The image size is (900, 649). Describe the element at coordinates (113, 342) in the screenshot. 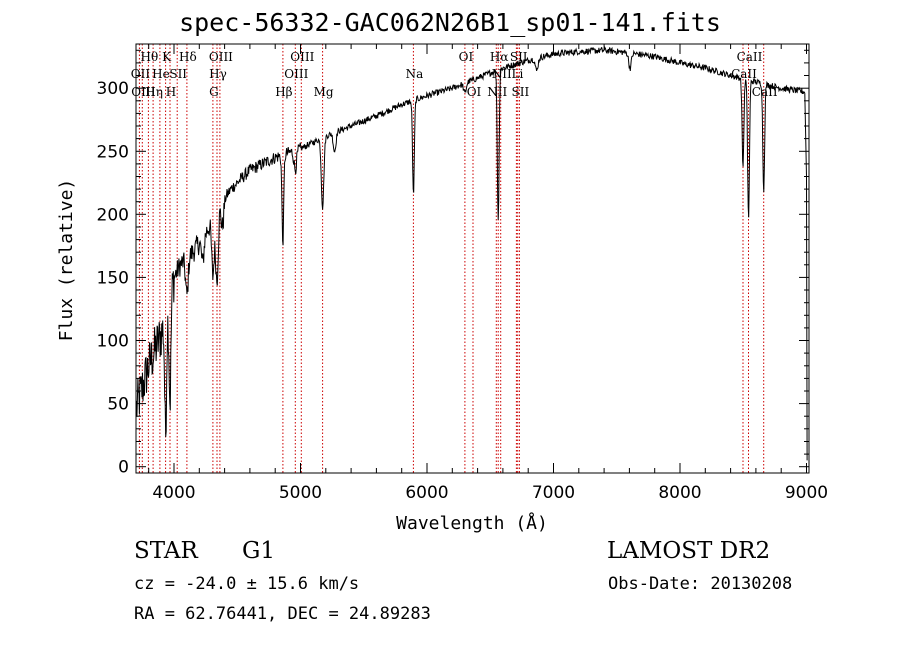

I see `y-tick-label: 100` at that location.